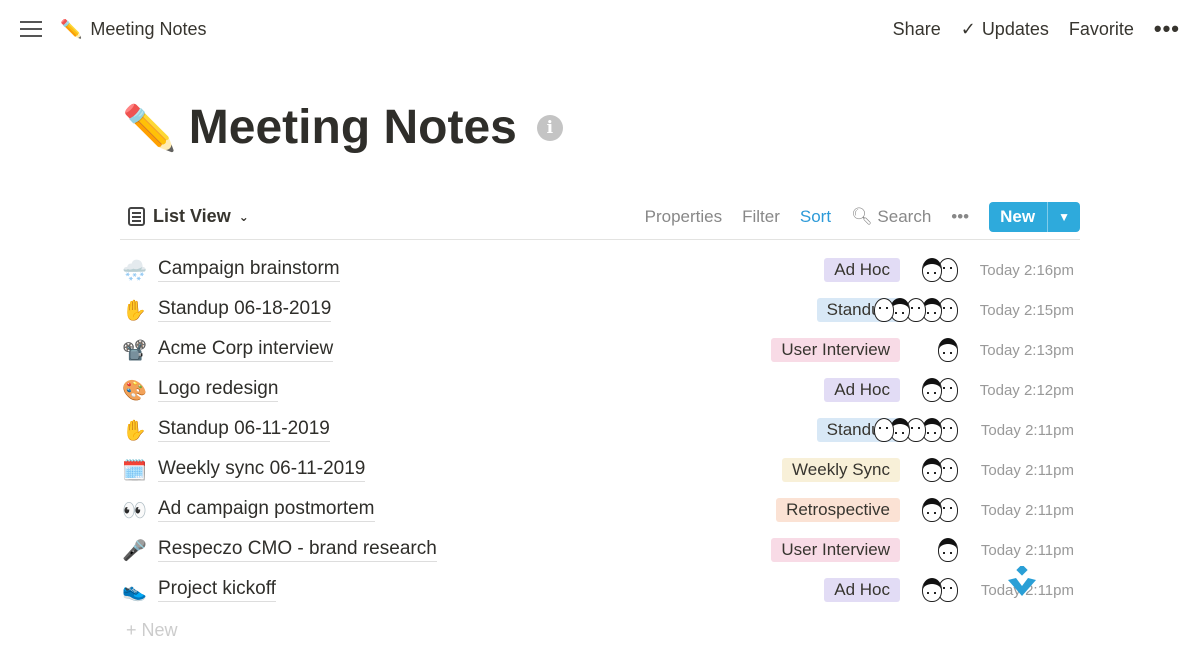 The height and width of the screenshot is (650, 1200). Describe the element at coordinates (761, 216) in the screenshot. I see `filter-button: Filter` at that location.